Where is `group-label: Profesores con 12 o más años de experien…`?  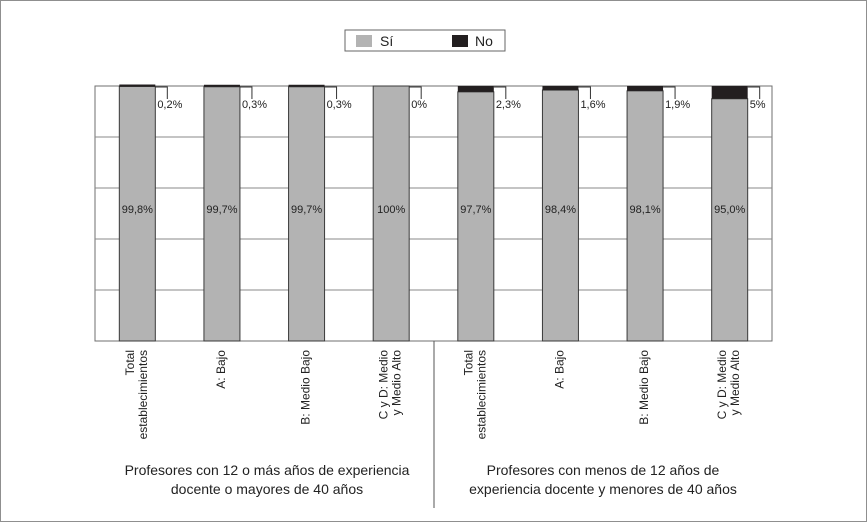
group-label: Profesores con 12 o más años de experien… is located at coordinates (267, 470).